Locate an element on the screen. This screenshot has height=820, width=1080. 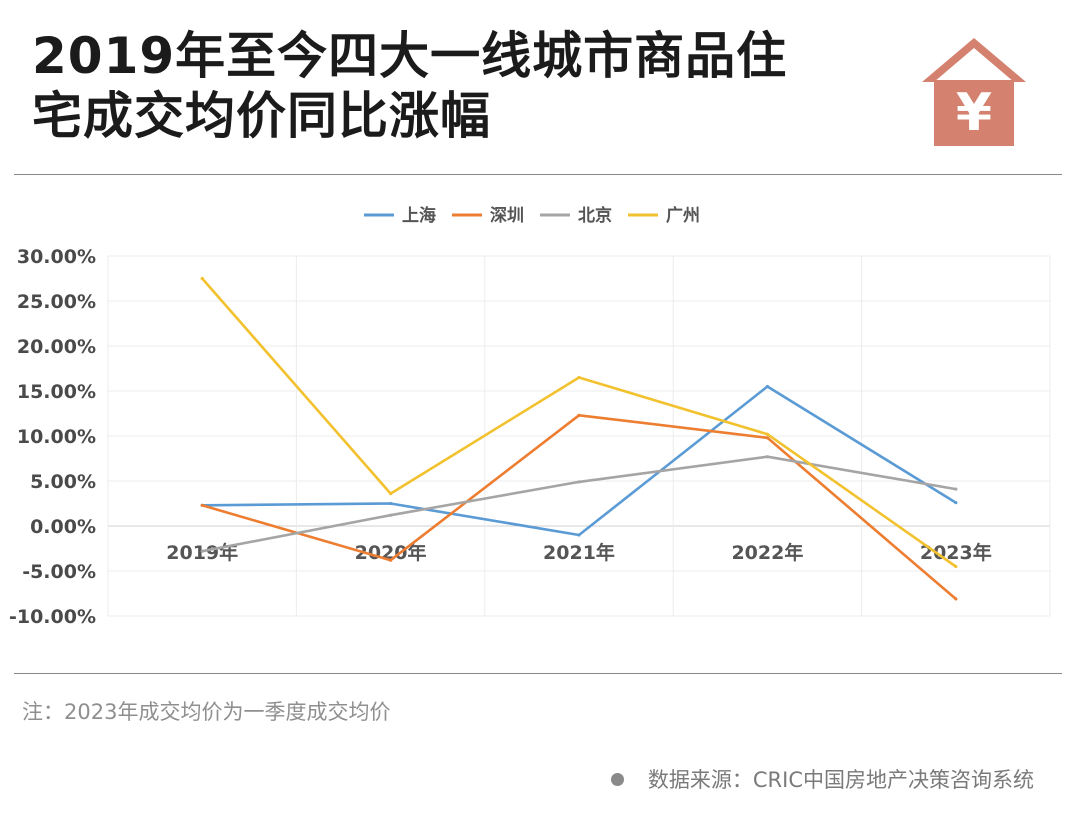
house-body is located at coordinates (974, 113).